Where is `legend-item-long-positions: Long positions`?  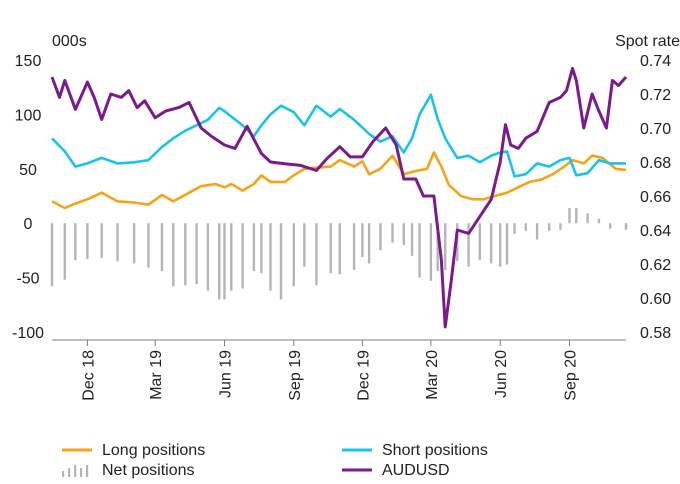
legend-item-long-positions: Long positions is located at coordinates (133, 450).